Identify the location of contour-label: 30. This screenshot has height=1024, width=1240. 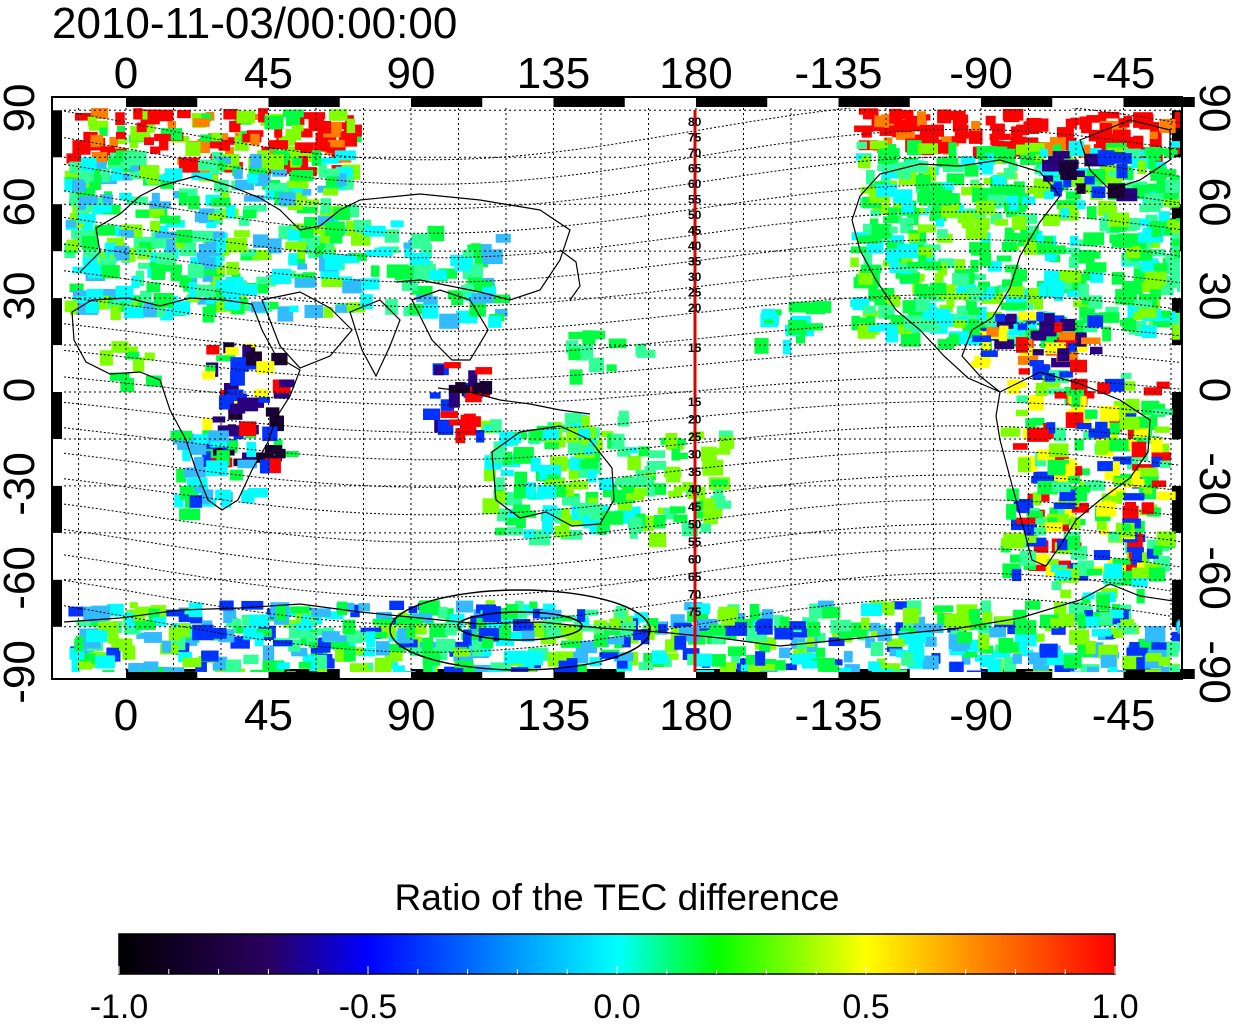
(695, 277).